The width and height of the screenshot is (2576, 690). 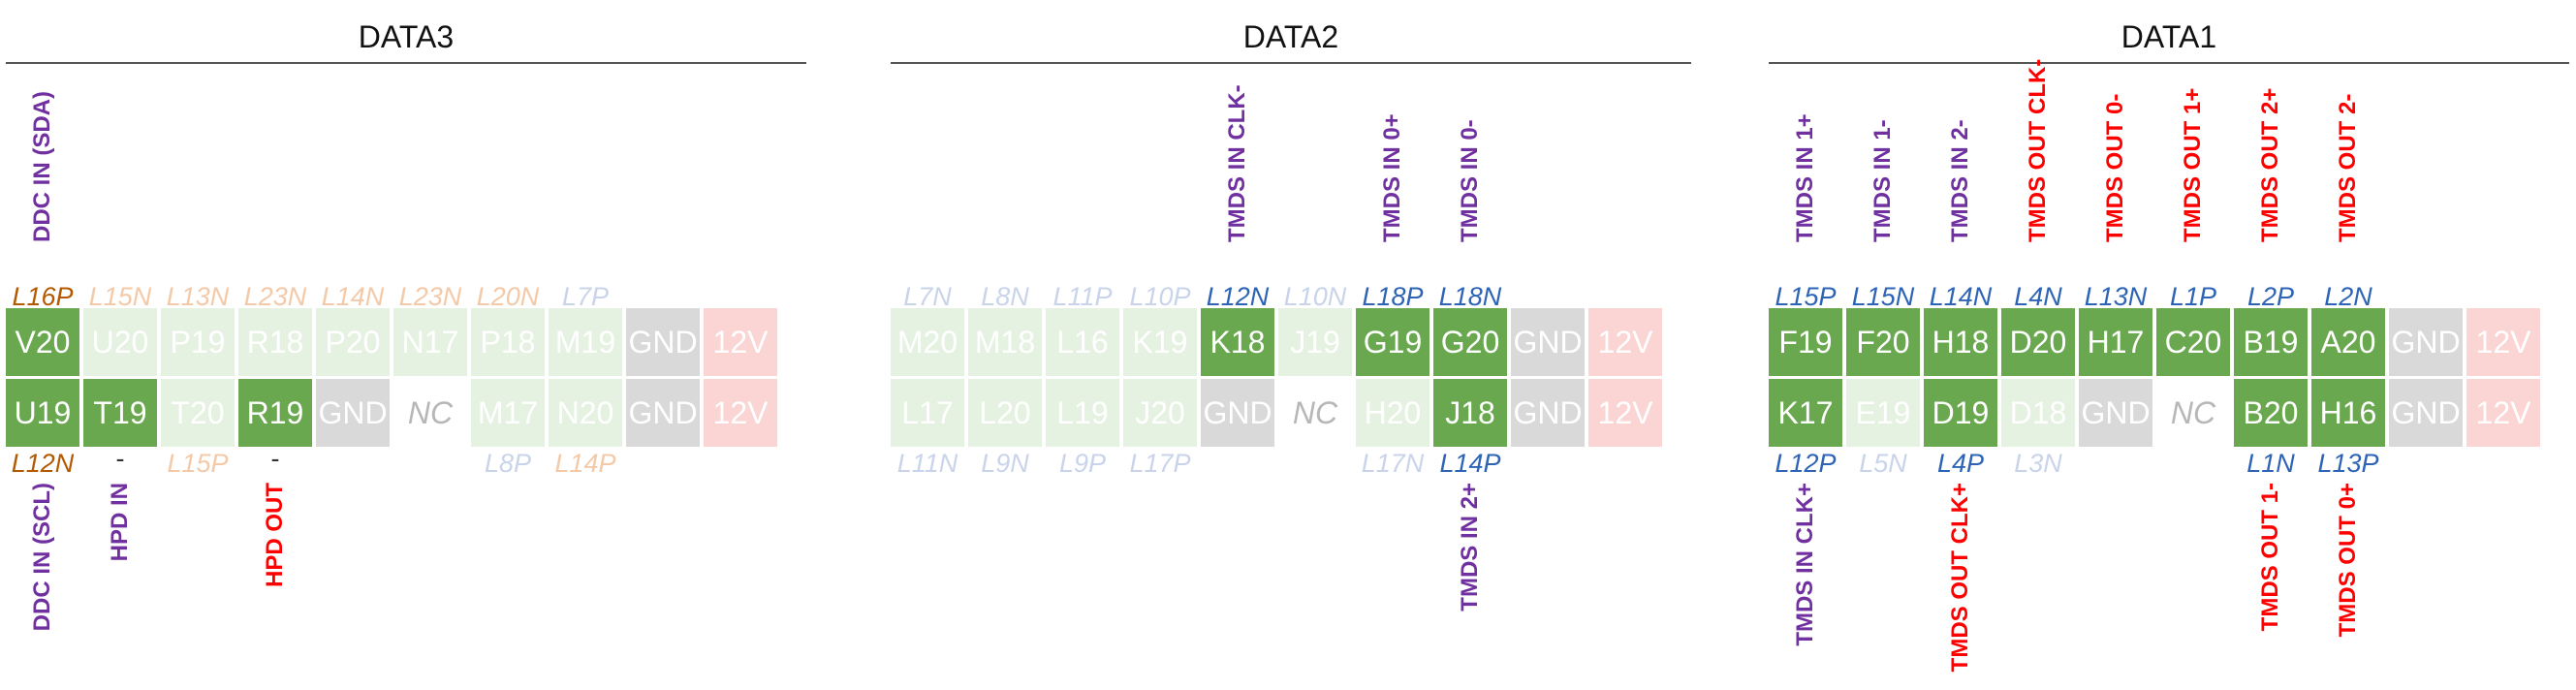 What do you see at coordinates (2348, 296) in the screenshot?
I see `bank-label-top: L2N` at bounding box center [2348, 296].